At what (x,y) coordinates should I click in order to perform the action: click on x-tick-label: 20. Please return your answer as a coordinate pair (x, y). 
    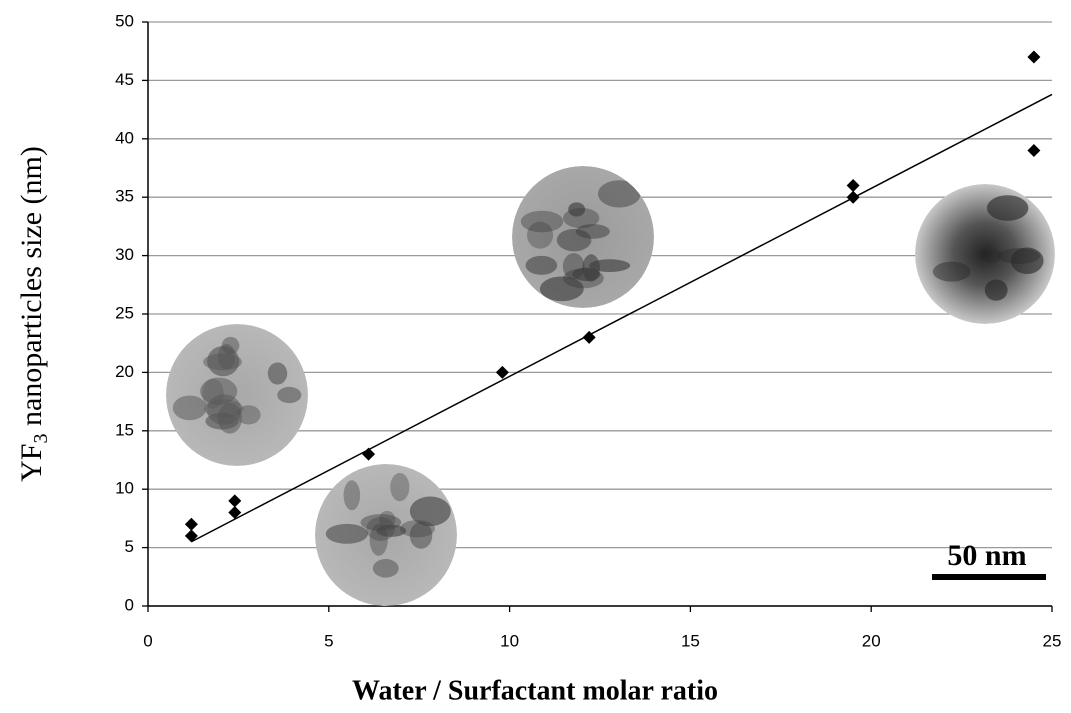
    Looking at the image, I should click on (871, 640).